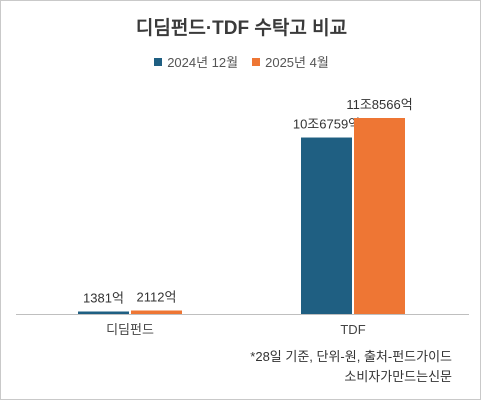  I want to click on data-label-1-series-2: 2112억, so click(157, 297).